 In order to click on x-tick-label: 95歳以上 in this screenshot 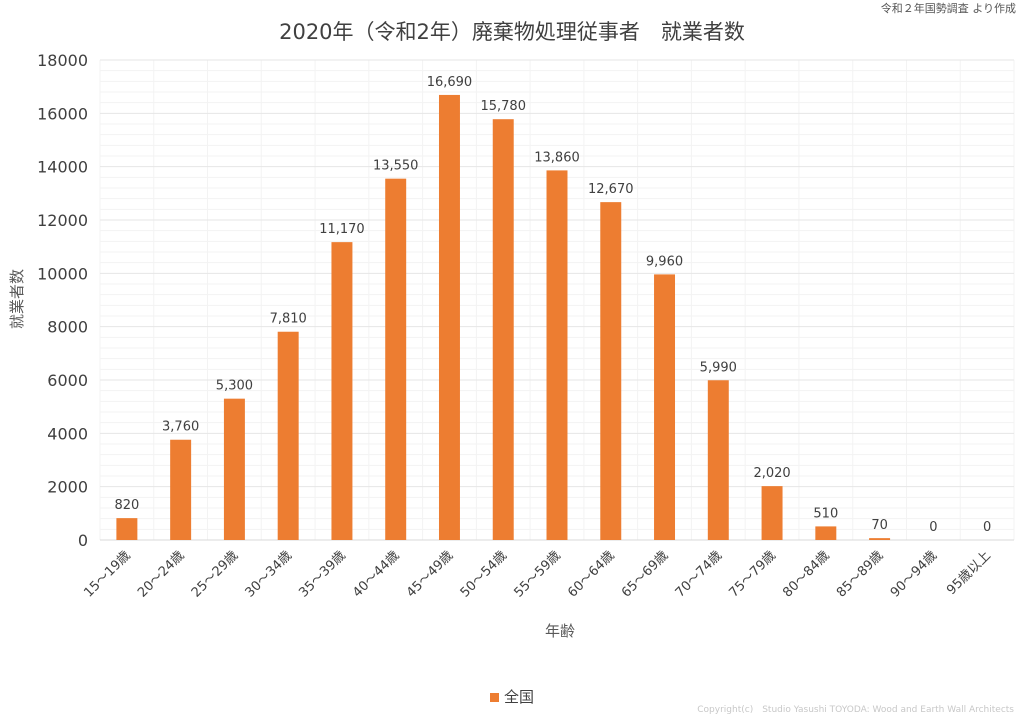, I will do `click(969, 573)`.